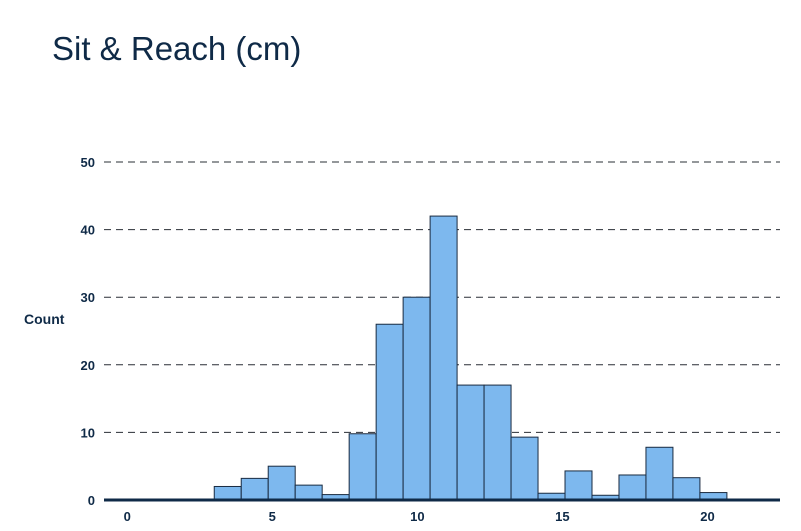 The image size is (801, 531). I want to click on y-tick-label: 30, so click(88, 297).